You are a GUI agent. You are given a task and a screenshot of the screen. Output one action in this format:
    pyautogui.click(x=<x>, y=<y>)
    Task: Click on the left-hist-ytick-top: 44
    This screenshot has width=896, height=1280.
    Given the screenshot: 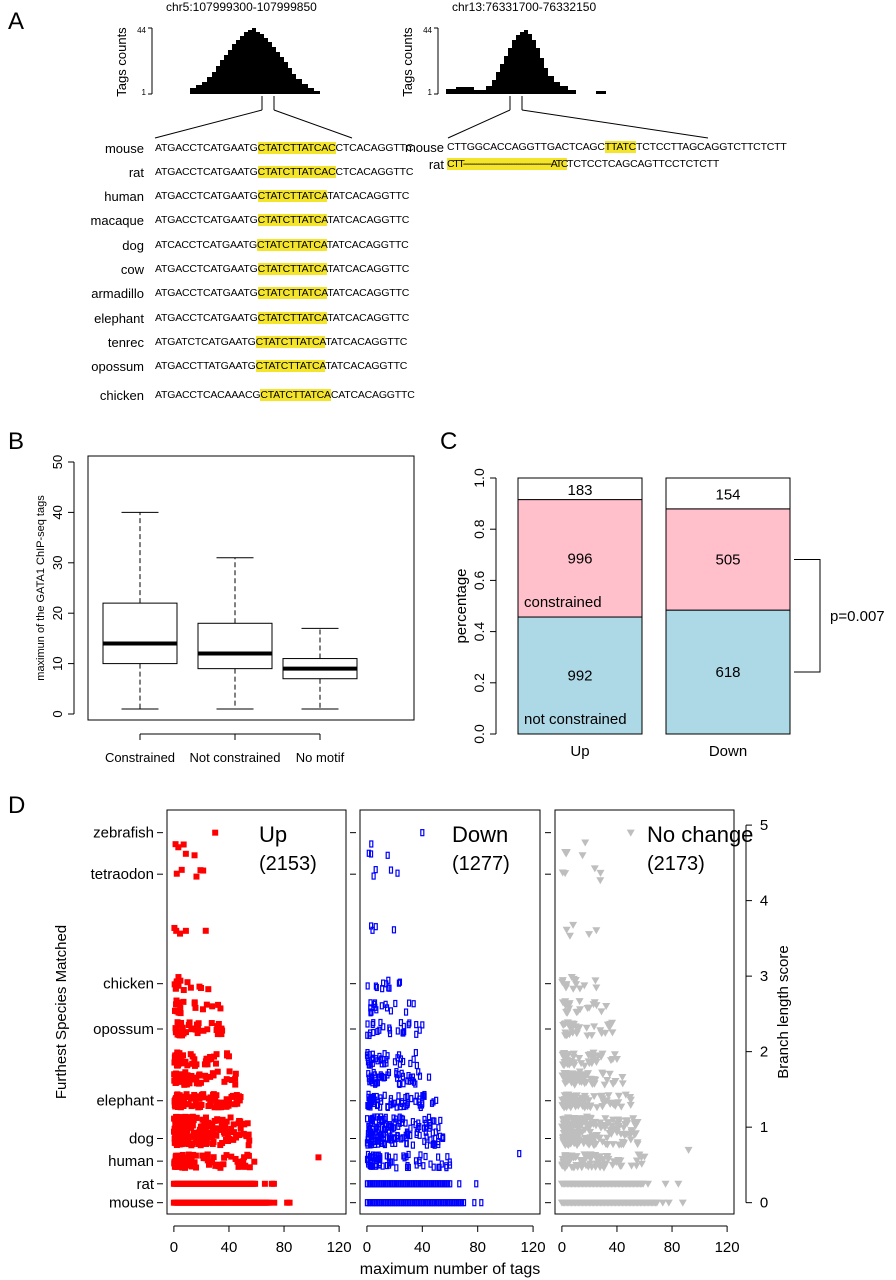 What is the action you would take?
    pyautogui.click(x=141, y=30)
    